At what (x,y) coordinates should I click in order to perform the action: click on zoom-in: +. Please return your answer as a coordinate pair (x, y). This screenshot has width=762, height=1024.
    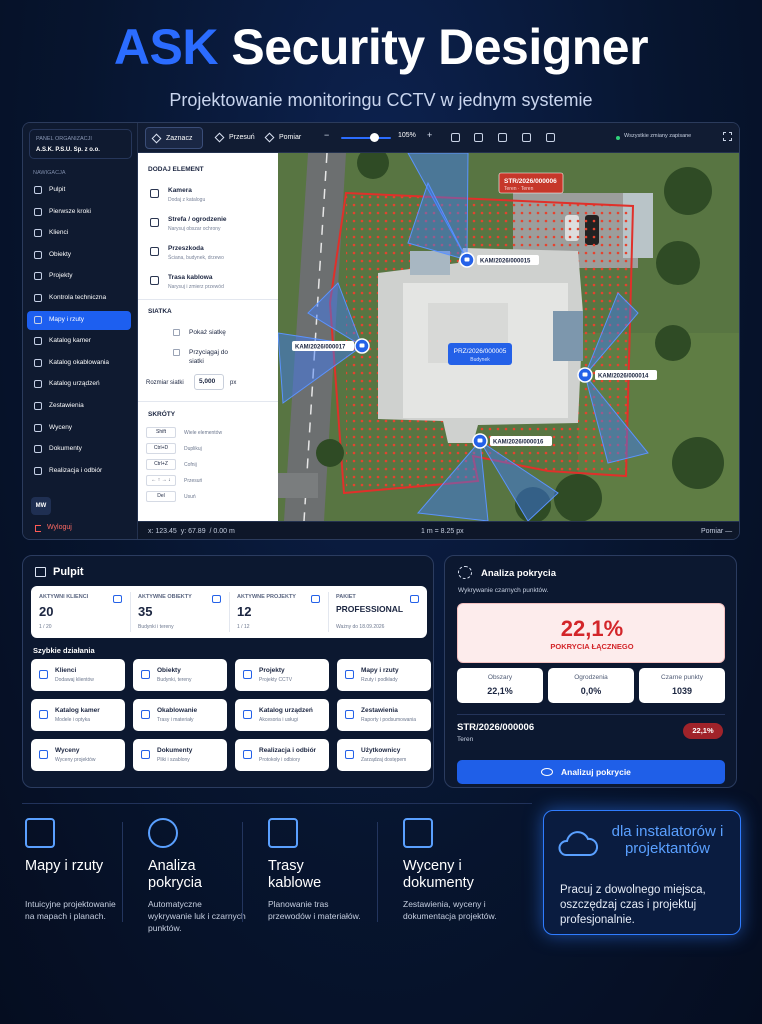
    Looking at the image, I should click on (430, 135).